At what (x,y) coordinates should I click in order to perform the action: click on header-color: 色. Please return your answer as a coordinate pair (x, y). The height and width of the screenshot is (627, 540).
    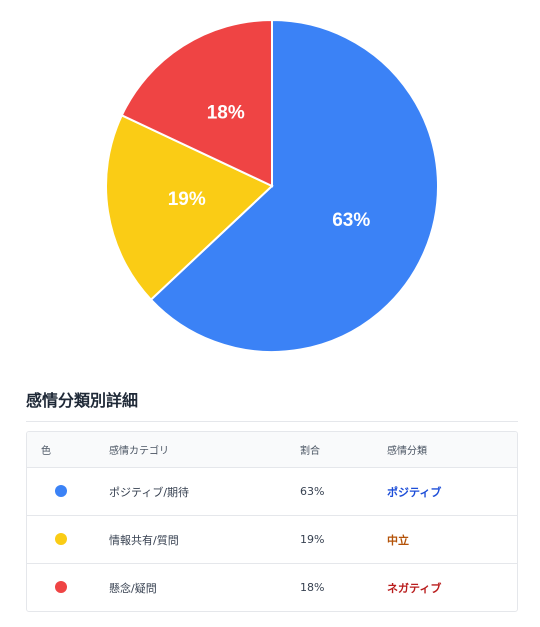
    Looking at the image, I should click on (46, 451).